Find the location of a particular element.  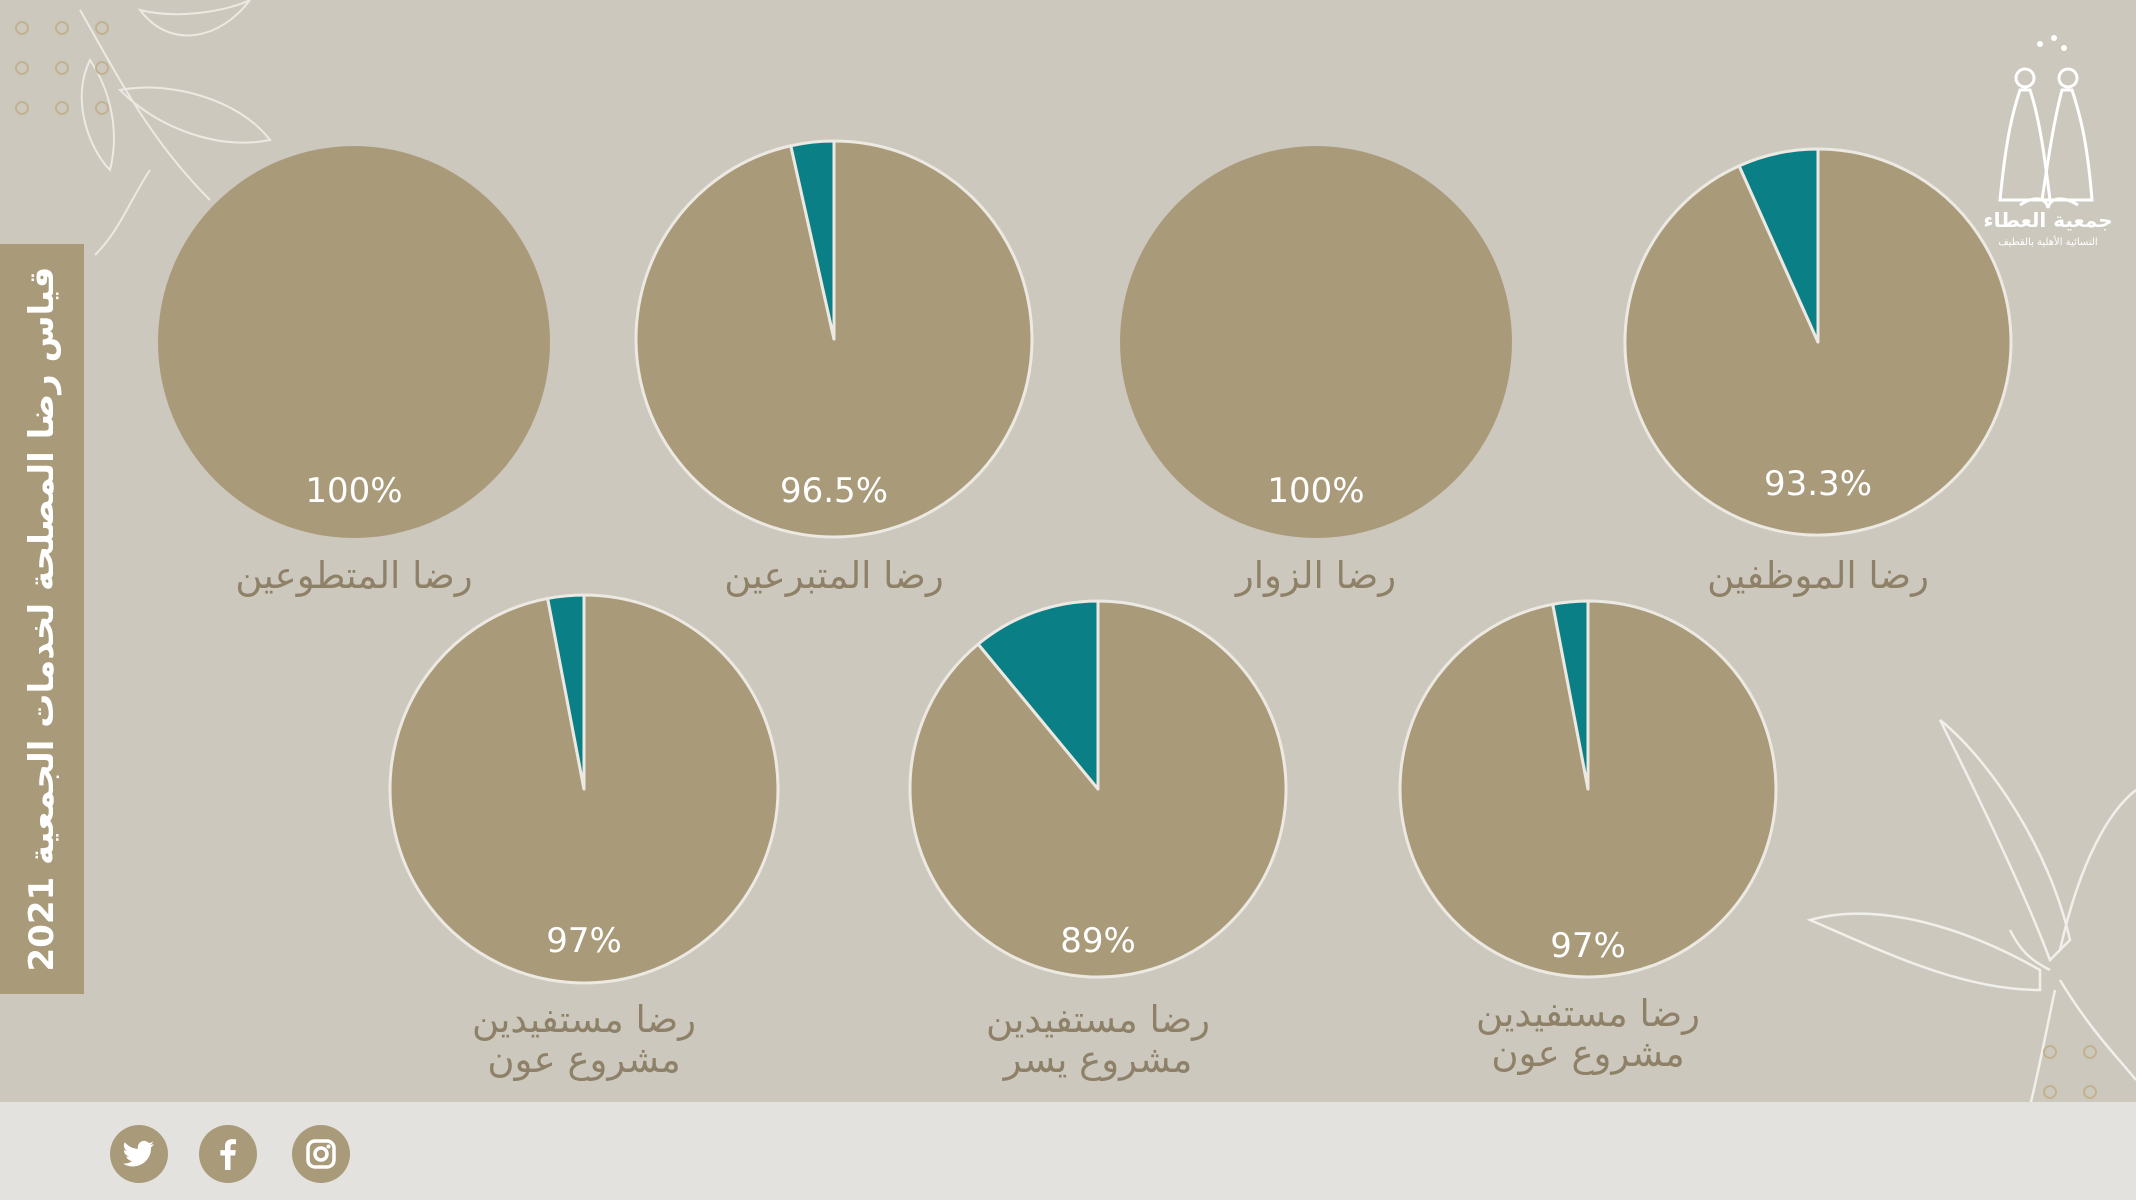

pie-chart: 100% رضا المتطوعين is located at coordinates (354, 371).